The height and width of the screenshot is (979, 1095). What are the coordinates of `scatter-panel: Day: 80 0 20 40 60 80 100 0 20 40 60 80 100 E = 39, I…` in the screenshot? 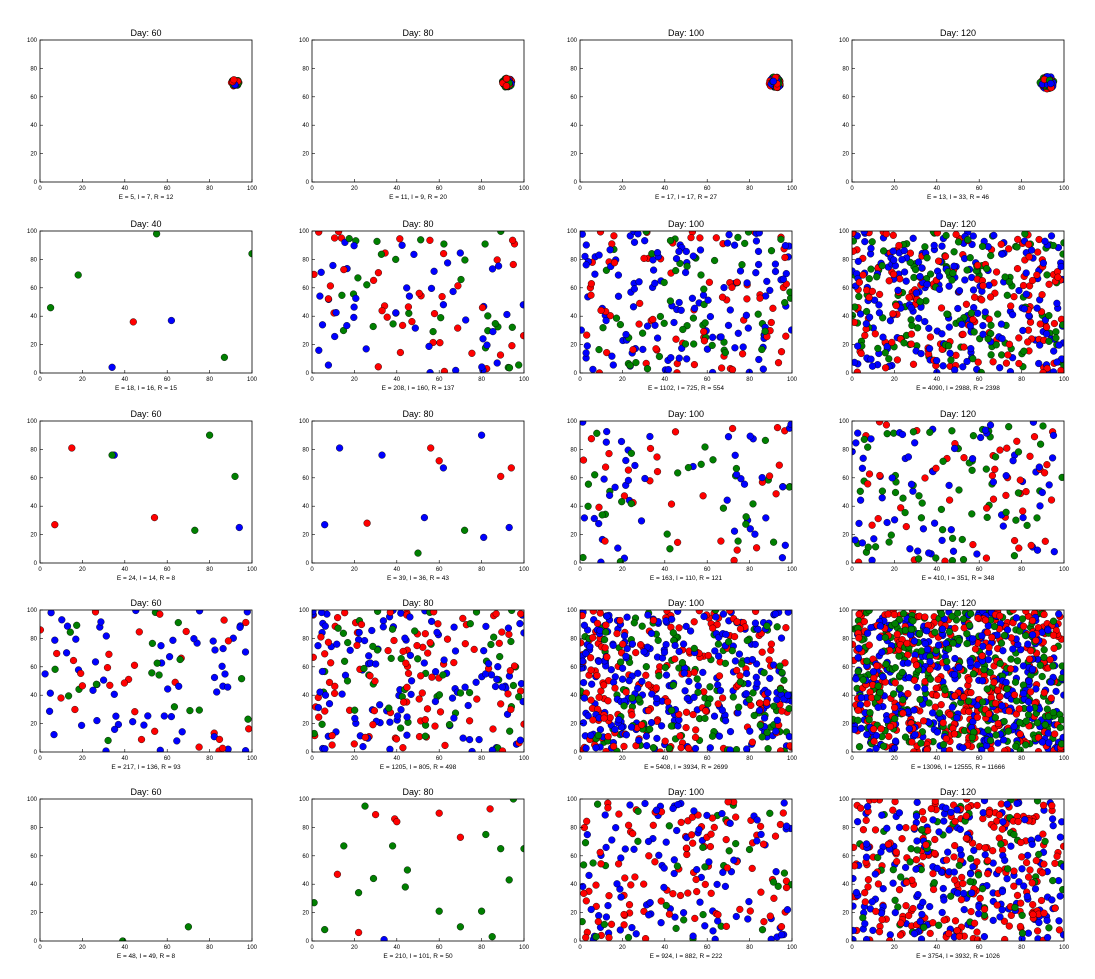 It's located at (408, 498).